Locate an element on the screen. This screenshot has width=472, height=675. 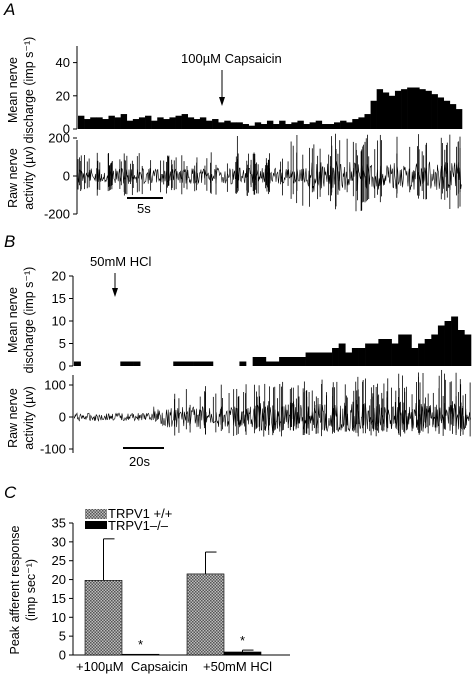
panel-a-annotation: 100µM Capsaicin is located at coordinates (231, 58).